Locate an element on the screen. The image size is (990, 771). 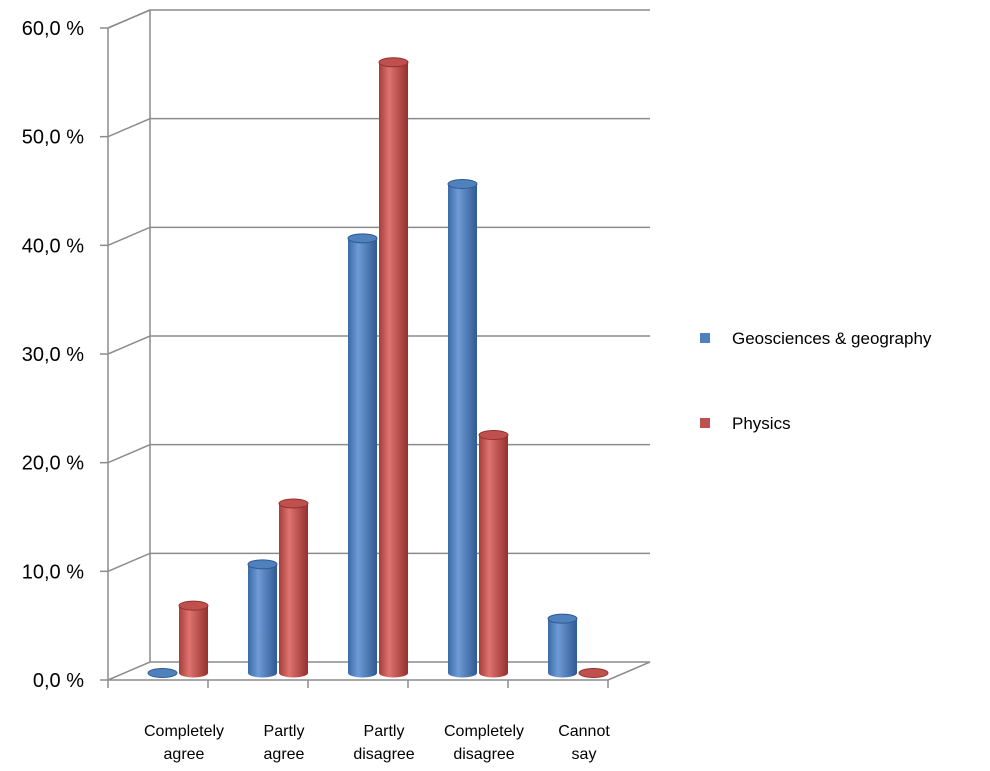
legend-item: Physics is located at coordinates (745, 423).